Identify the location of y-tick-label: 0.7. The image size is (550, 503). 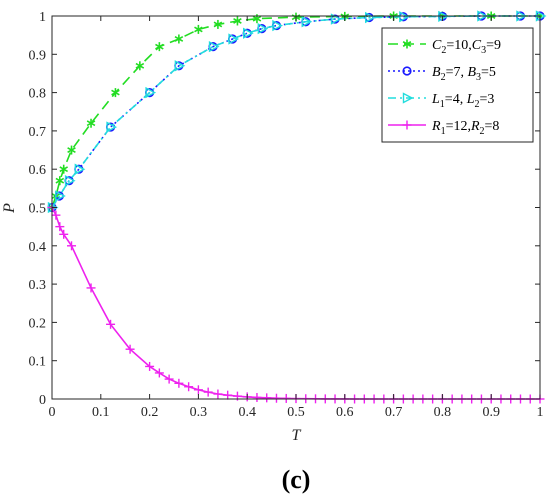
(38, 132).